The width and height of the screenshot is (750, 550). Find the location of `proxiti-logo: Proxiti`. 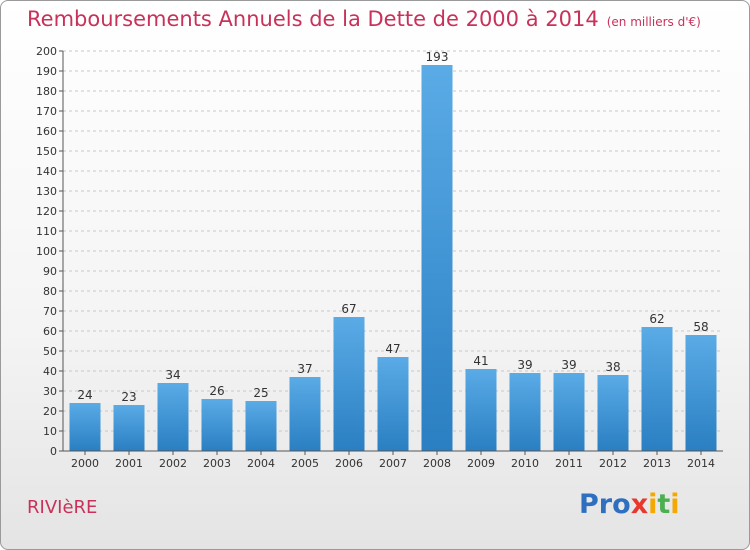

proxiti-logo: Proxiti is located at coordinates (629, 504).